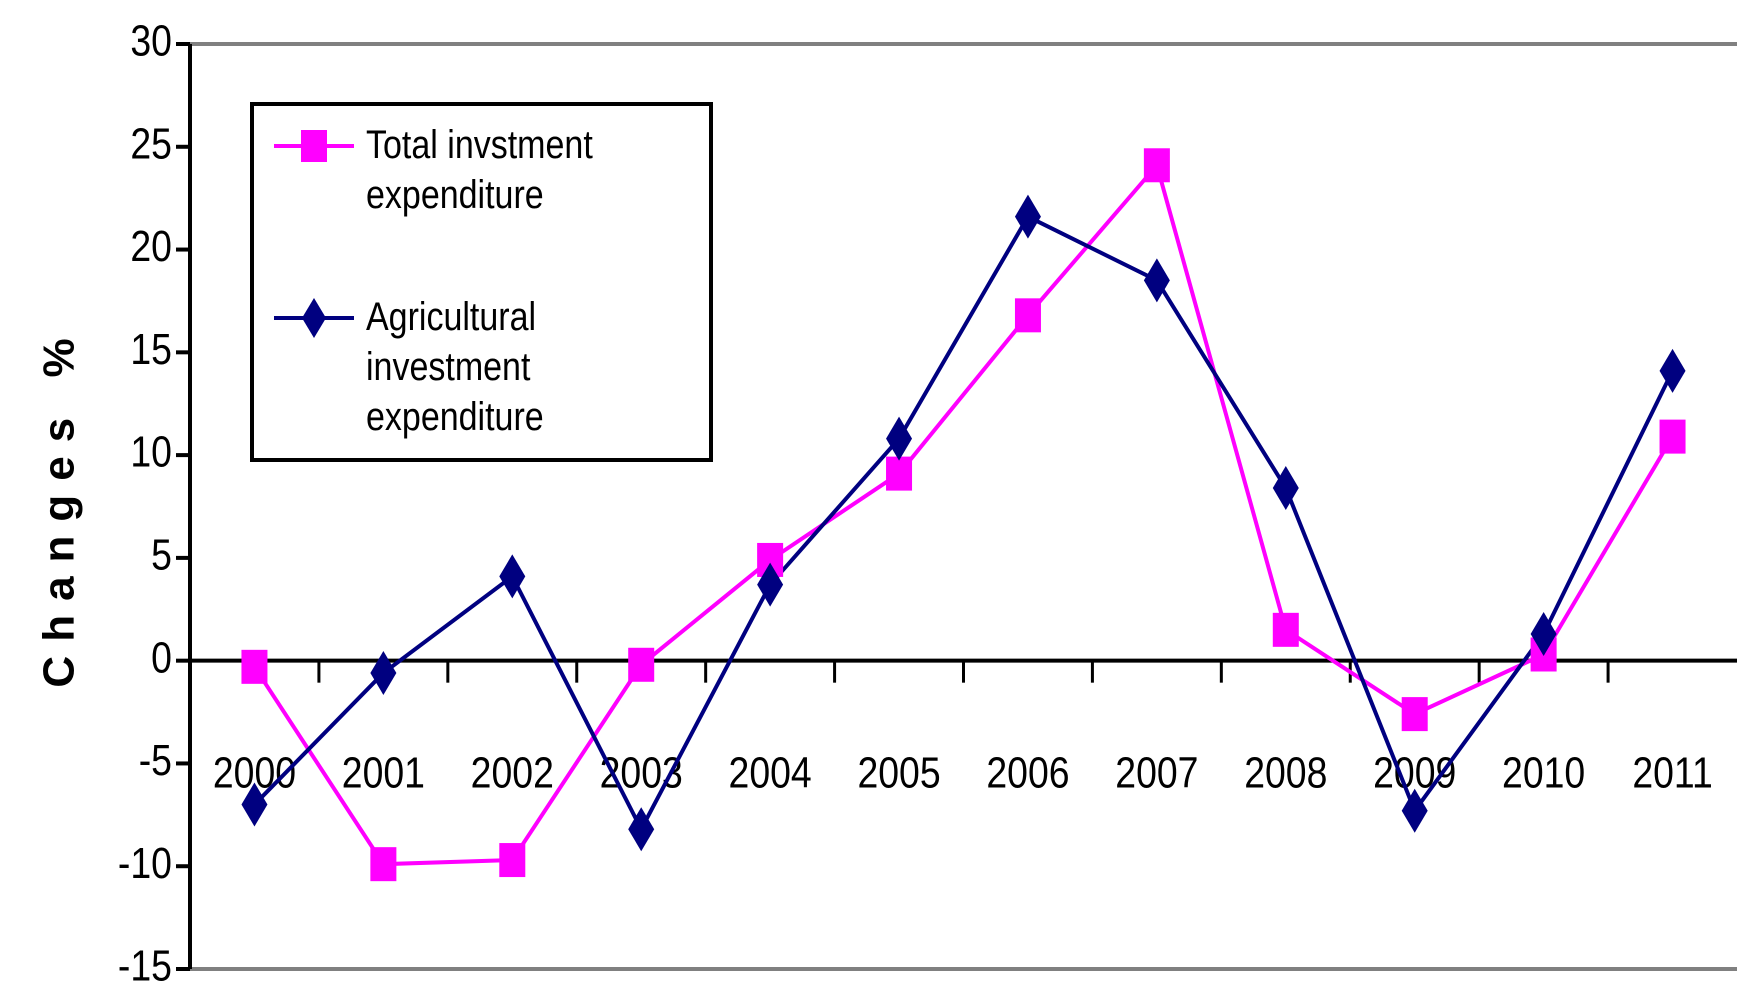 This screenshot has height=998, width=1737. I want to click on x-tick-label: 2008, so click(1285, 772).